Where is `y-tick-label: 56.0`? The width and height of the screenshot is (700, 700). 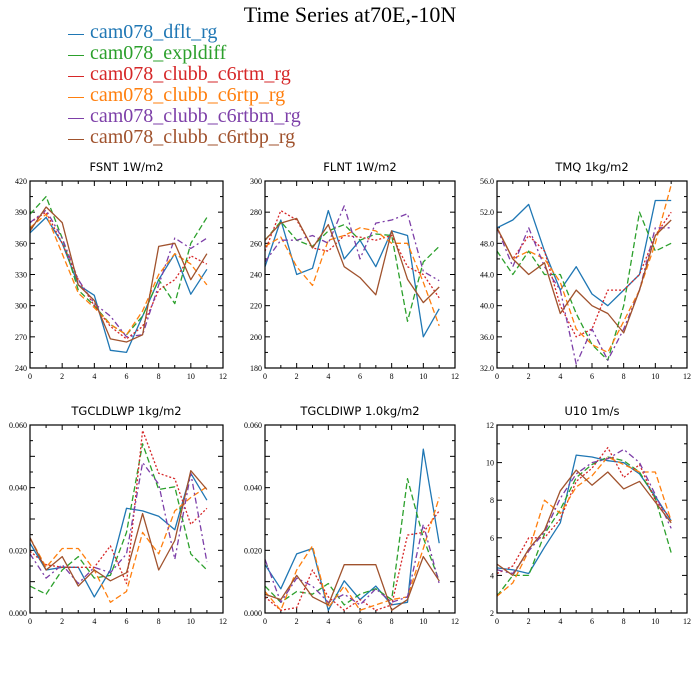
y-tick-label: 56.0 is located at coordinates (487, 181).